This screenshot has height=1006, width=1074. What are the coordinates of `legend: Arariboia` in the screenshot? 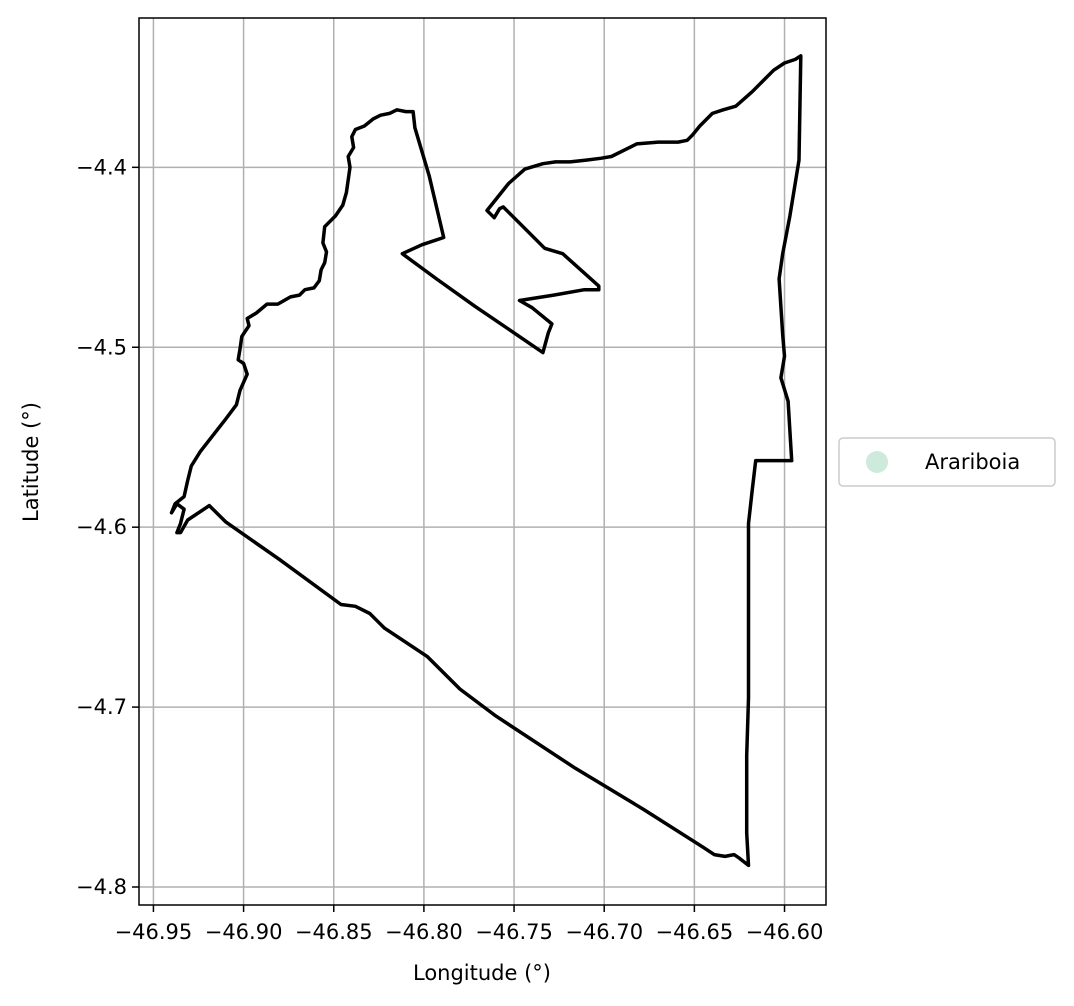 It's located at (947, 462).